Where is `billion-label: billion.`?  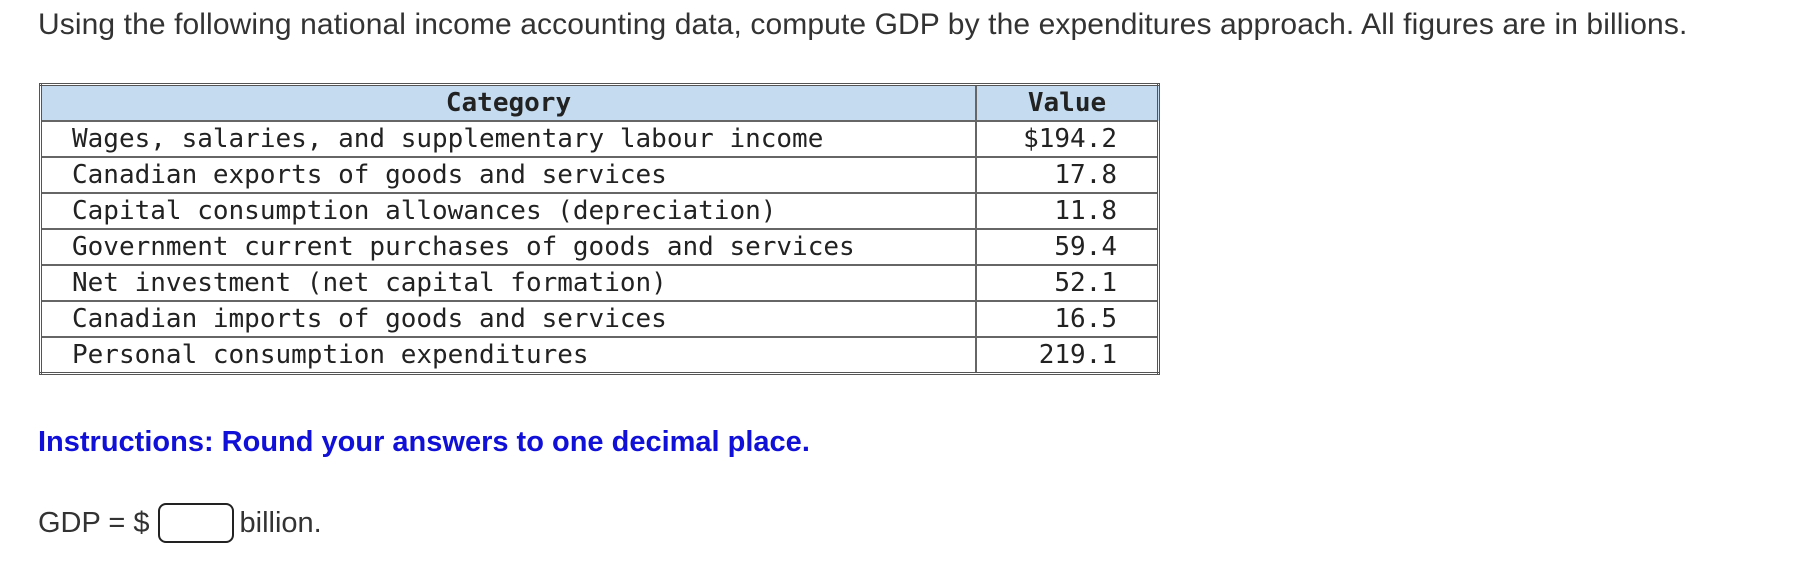
billion-label: billion. is located at coordinates (280, 522).